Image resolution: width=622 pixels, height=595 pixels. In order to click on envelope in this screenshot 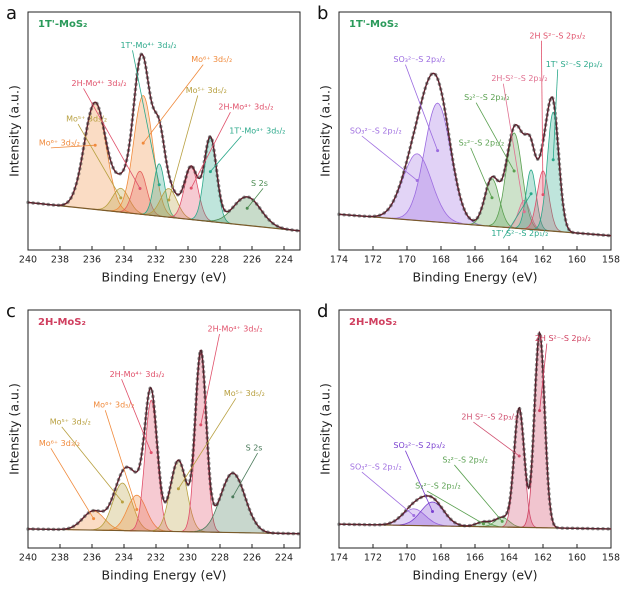, I will do `click(475, 430)`.